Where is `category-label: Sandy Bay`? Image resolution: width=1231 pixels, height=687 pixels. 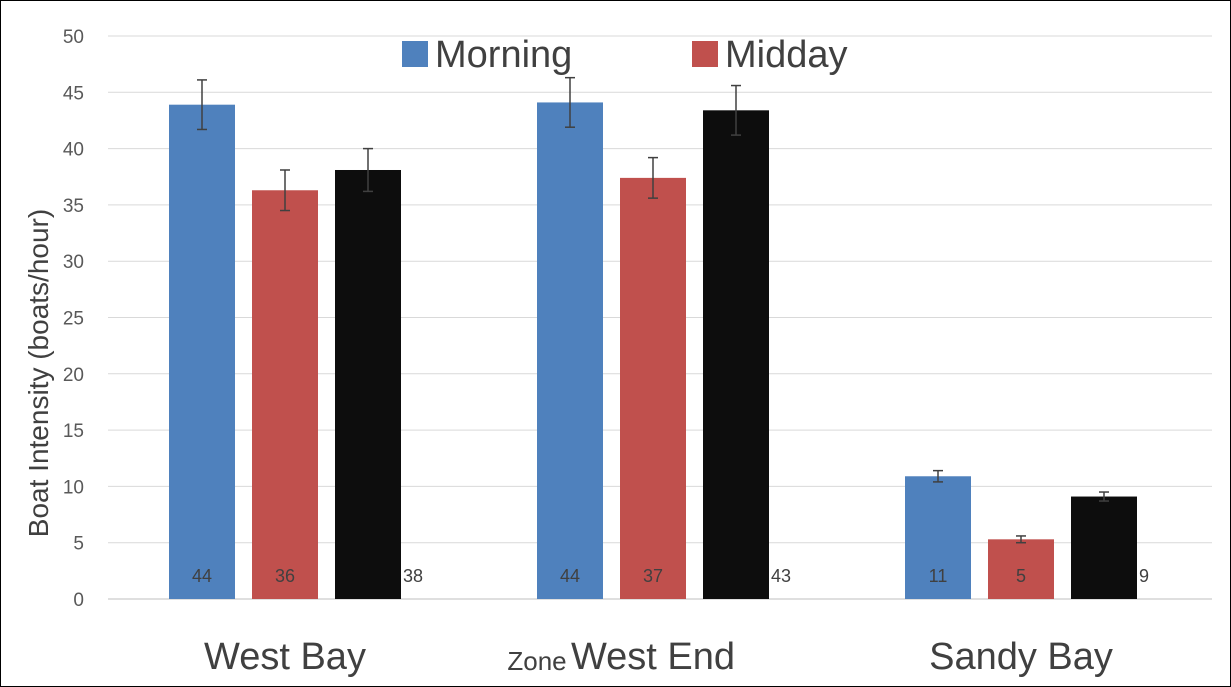 category-label: Sandy Bay is located at coordinates (1021, 657).